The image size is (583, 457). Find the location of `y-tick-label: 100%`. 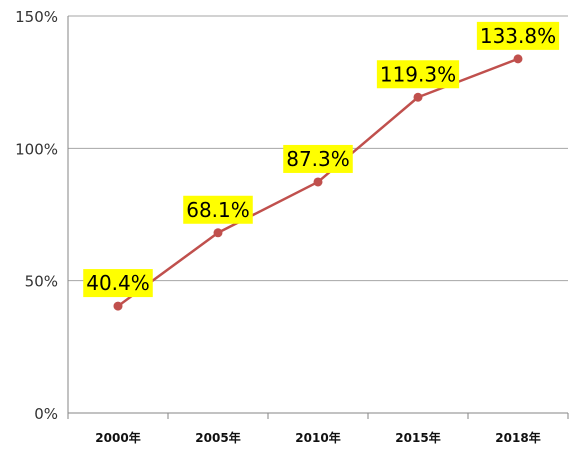

y-tick-label: 100% is located at coordinates (36, 149).